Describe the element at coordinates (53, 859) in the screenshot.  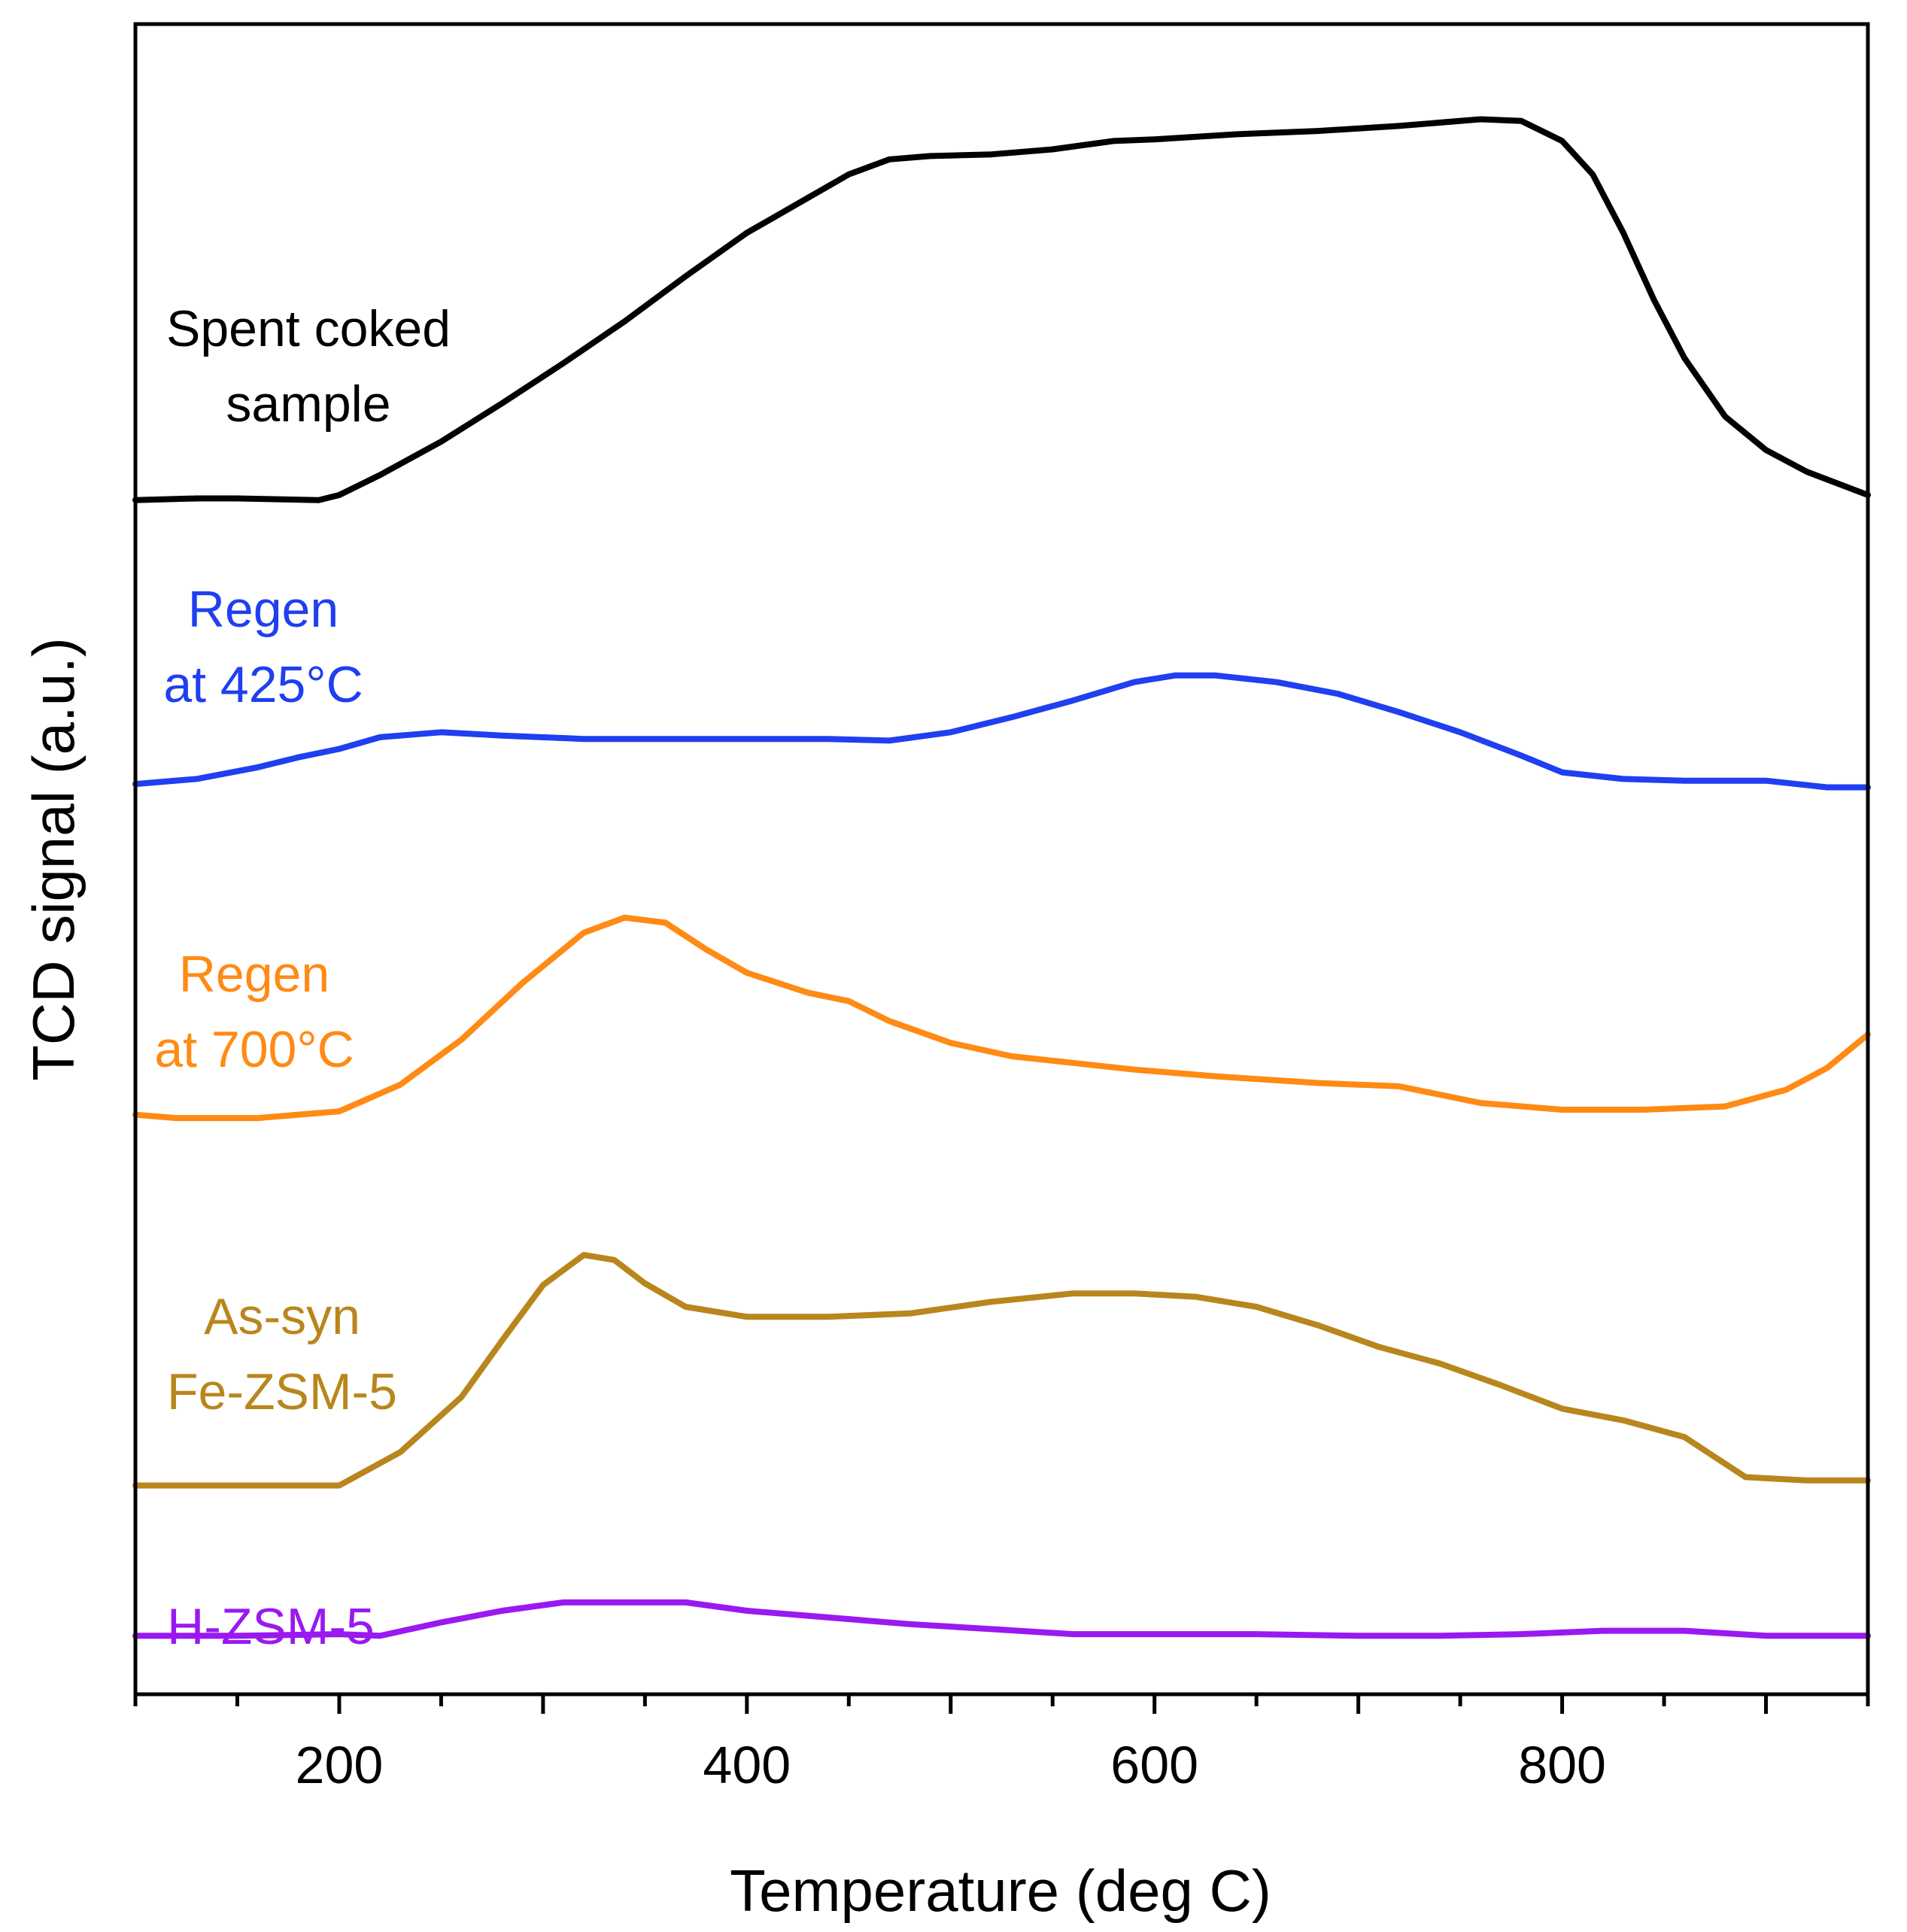
I see `y-axis-title: TCD signal (a.u.)` at that location.